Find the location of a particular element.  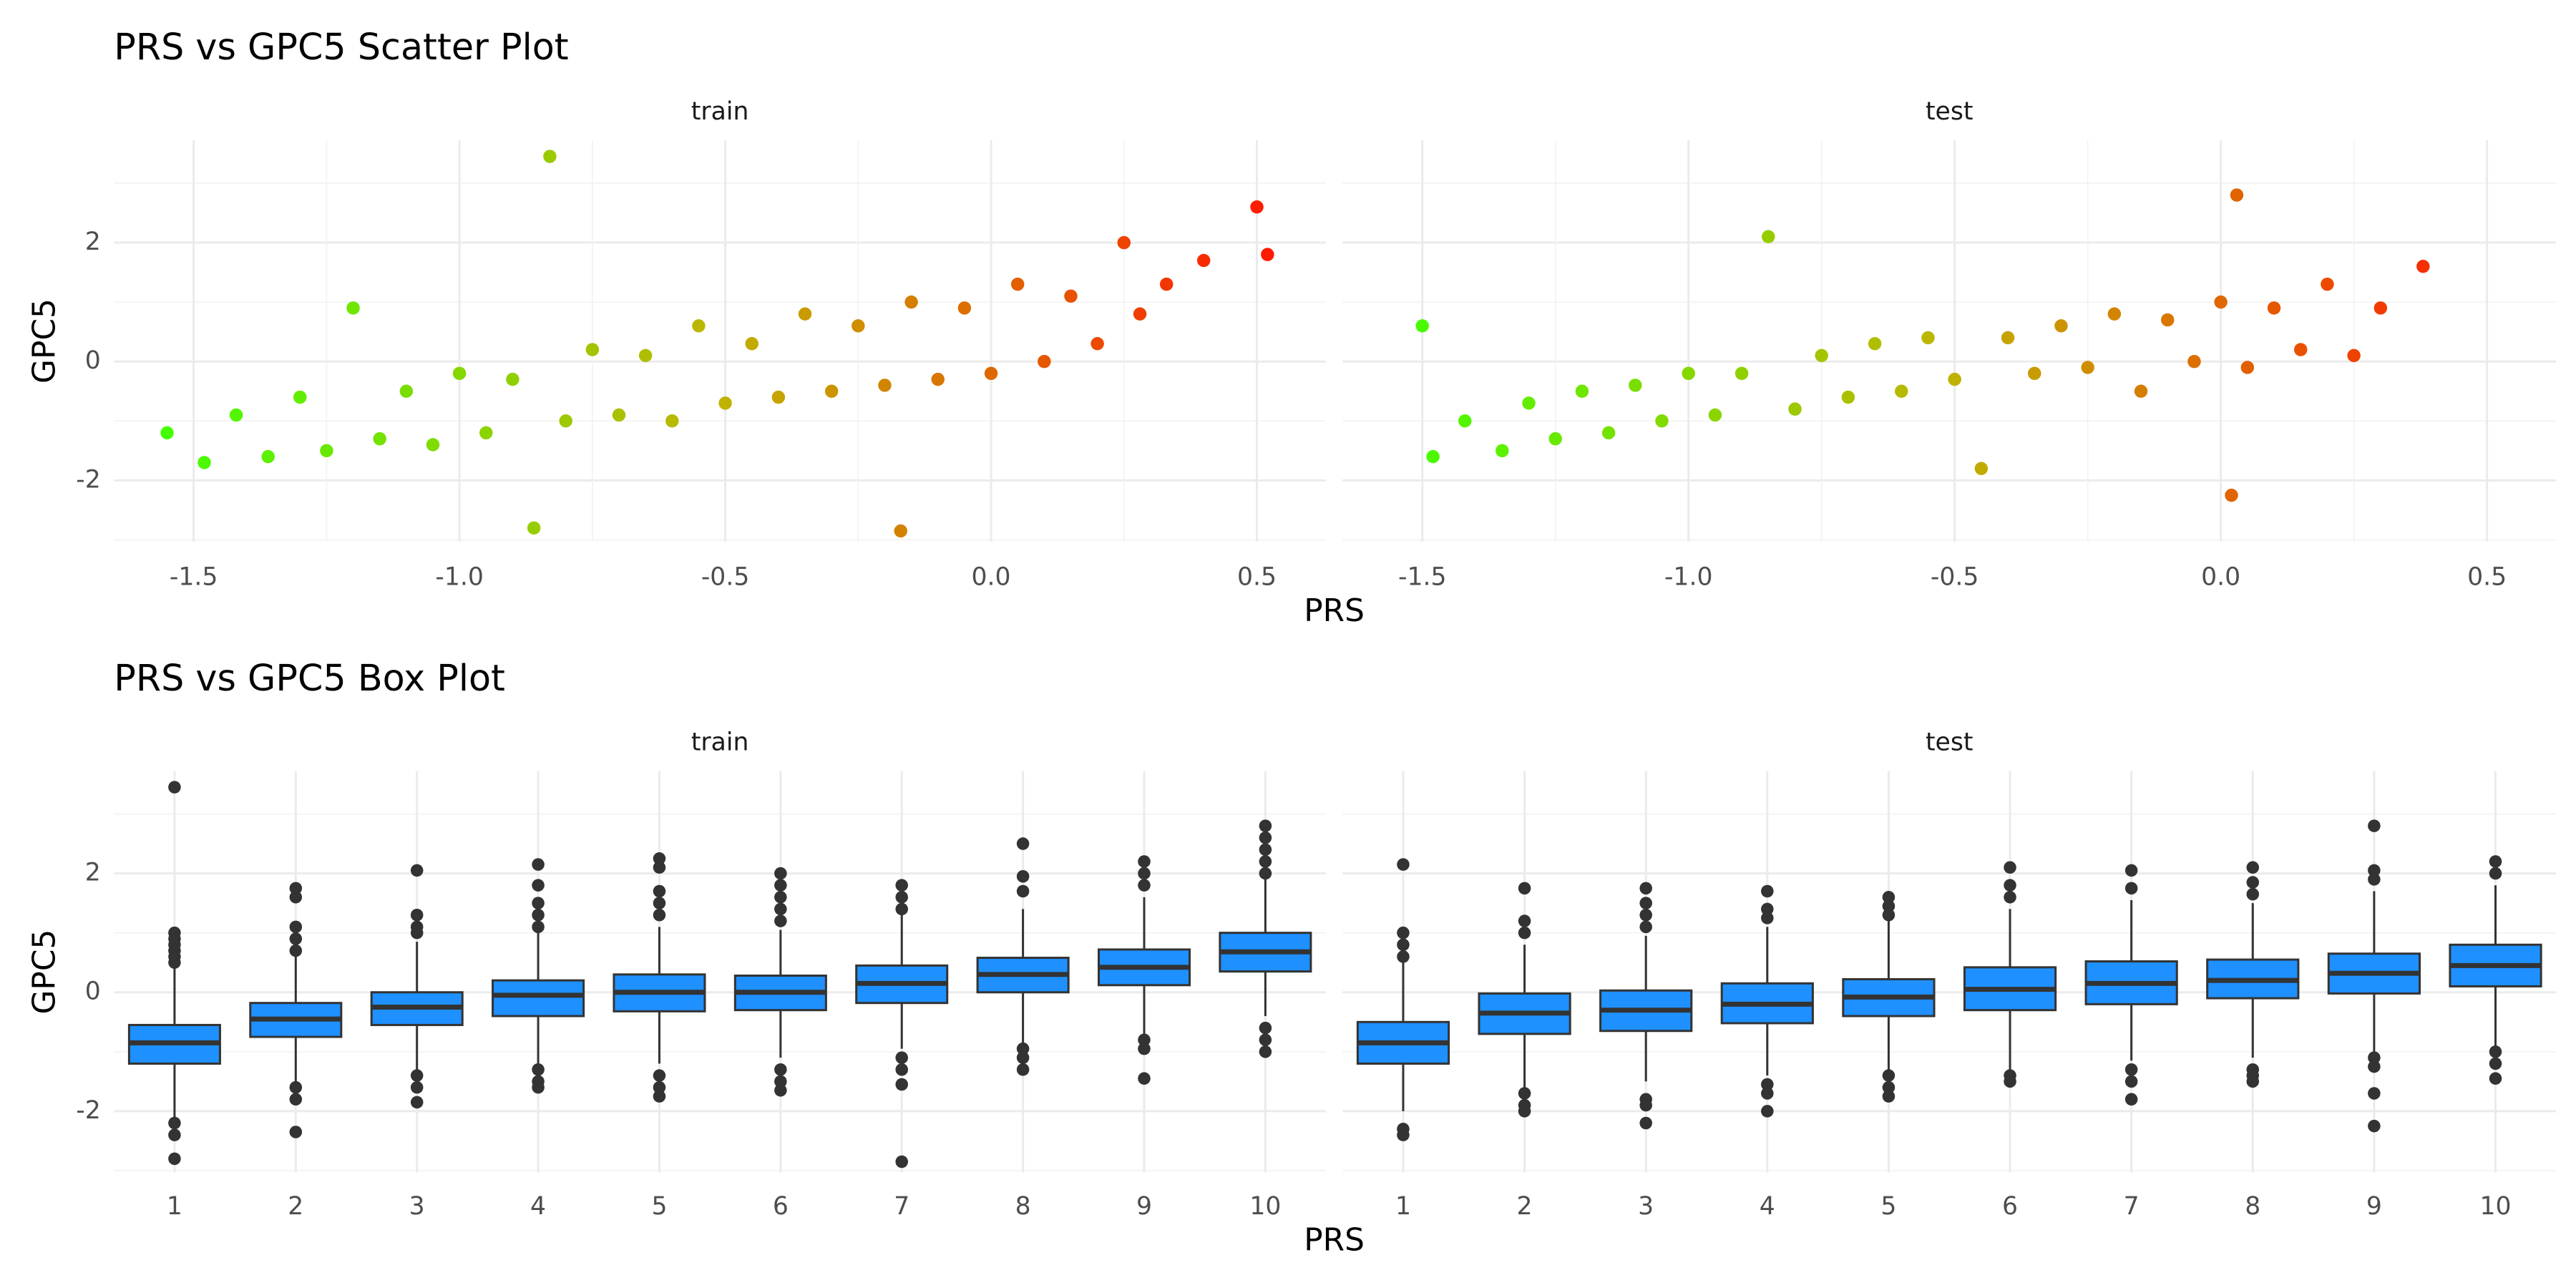

x-tick-label: 5 is located at coordinates (659, 1206).